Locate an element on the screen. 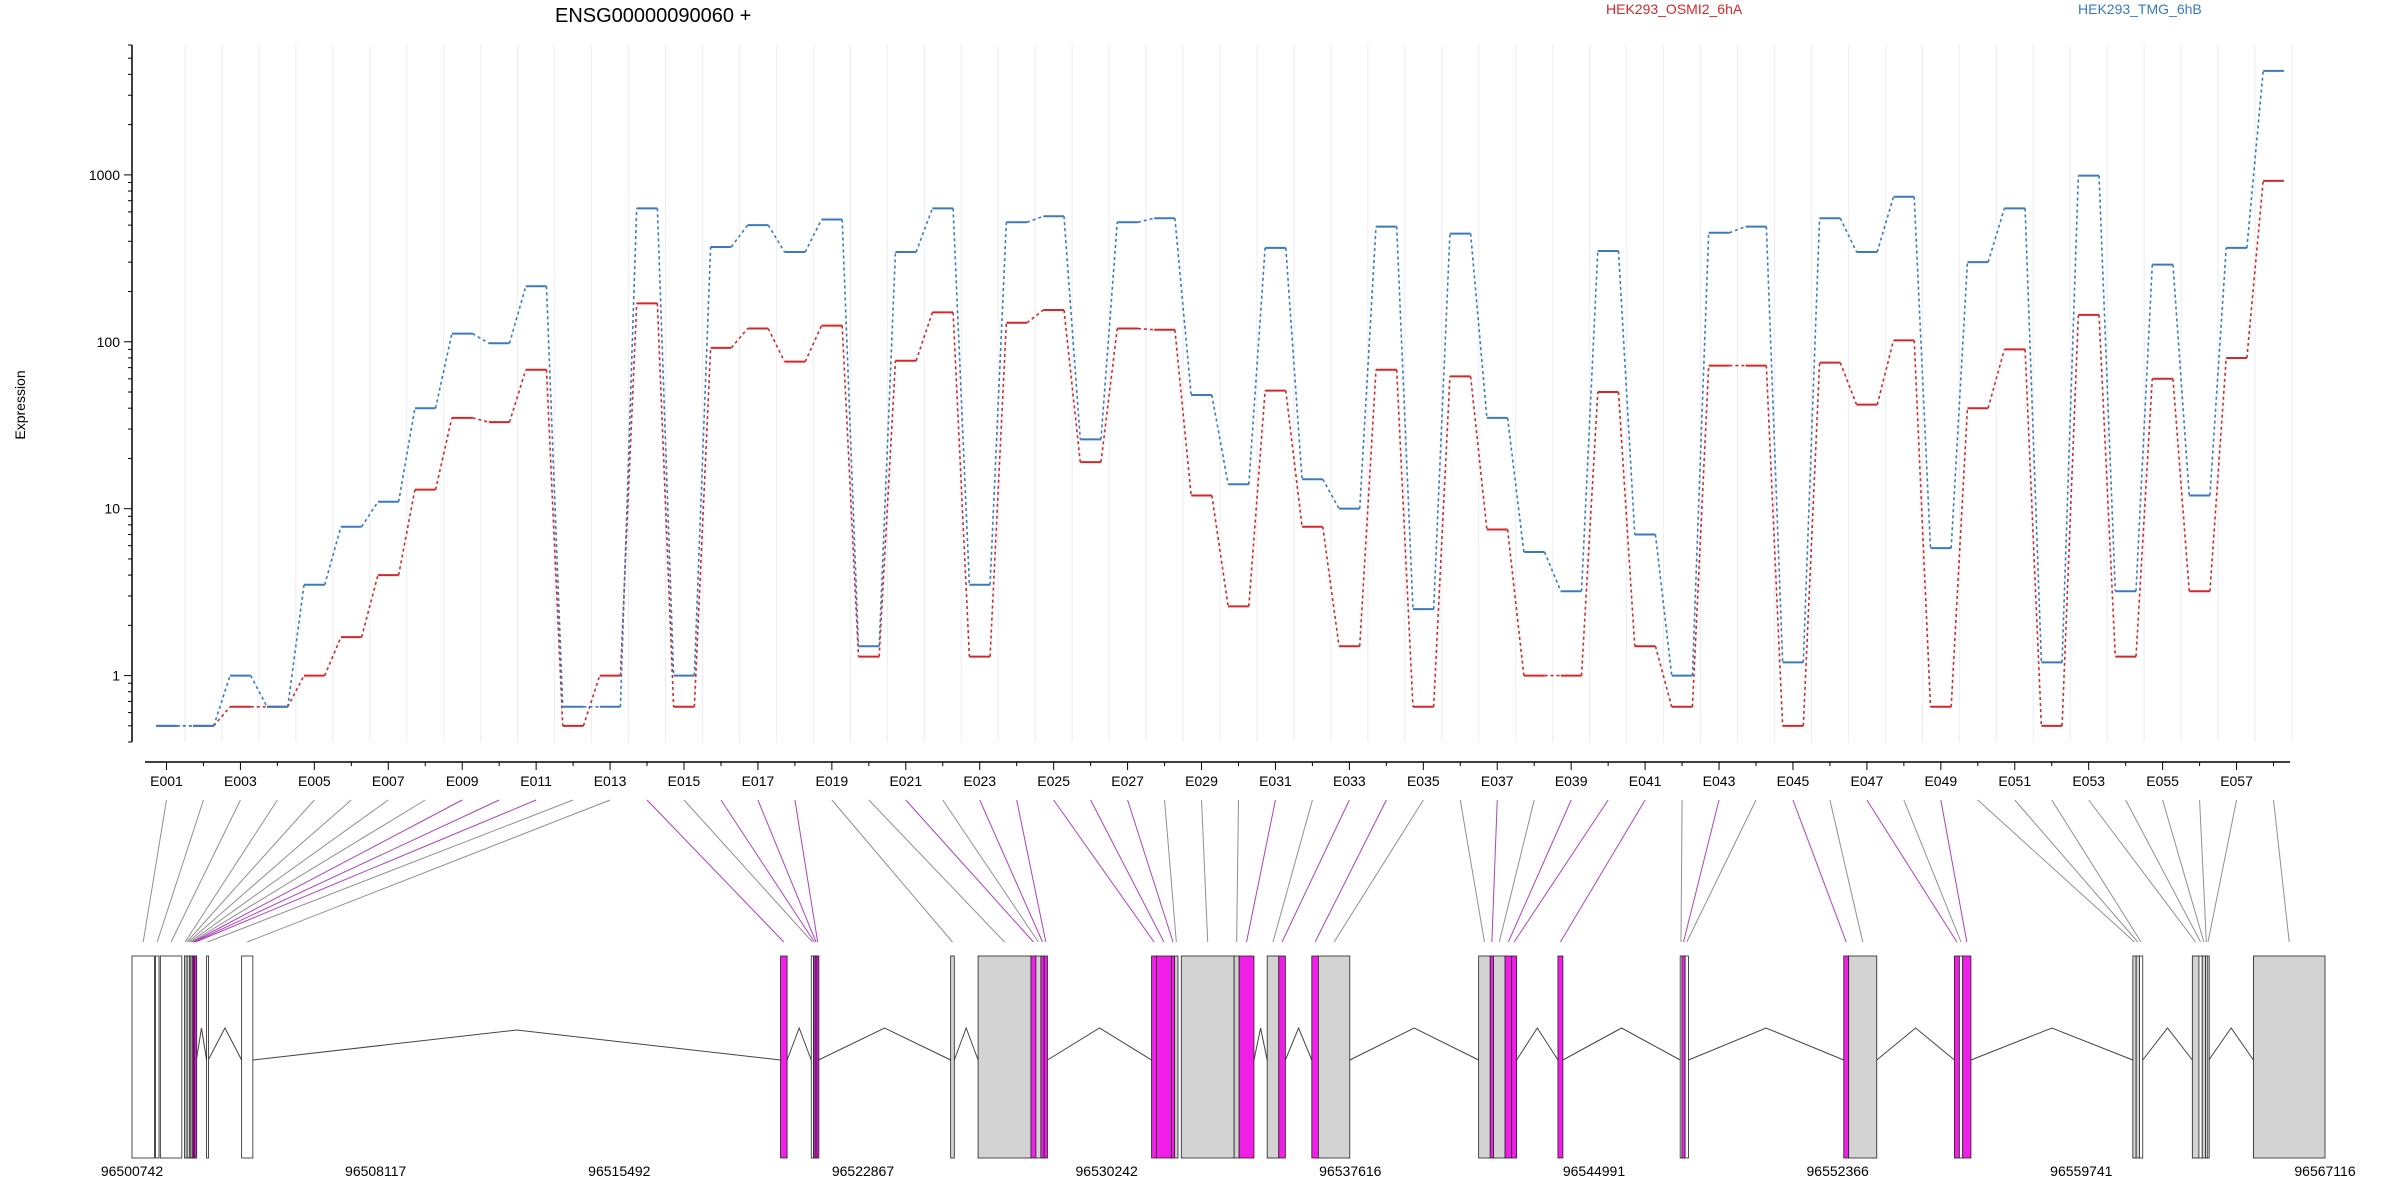 This screenshot has height=1200, width=2400. x-tick-label: E047 is located at coordinates (1867, 781).